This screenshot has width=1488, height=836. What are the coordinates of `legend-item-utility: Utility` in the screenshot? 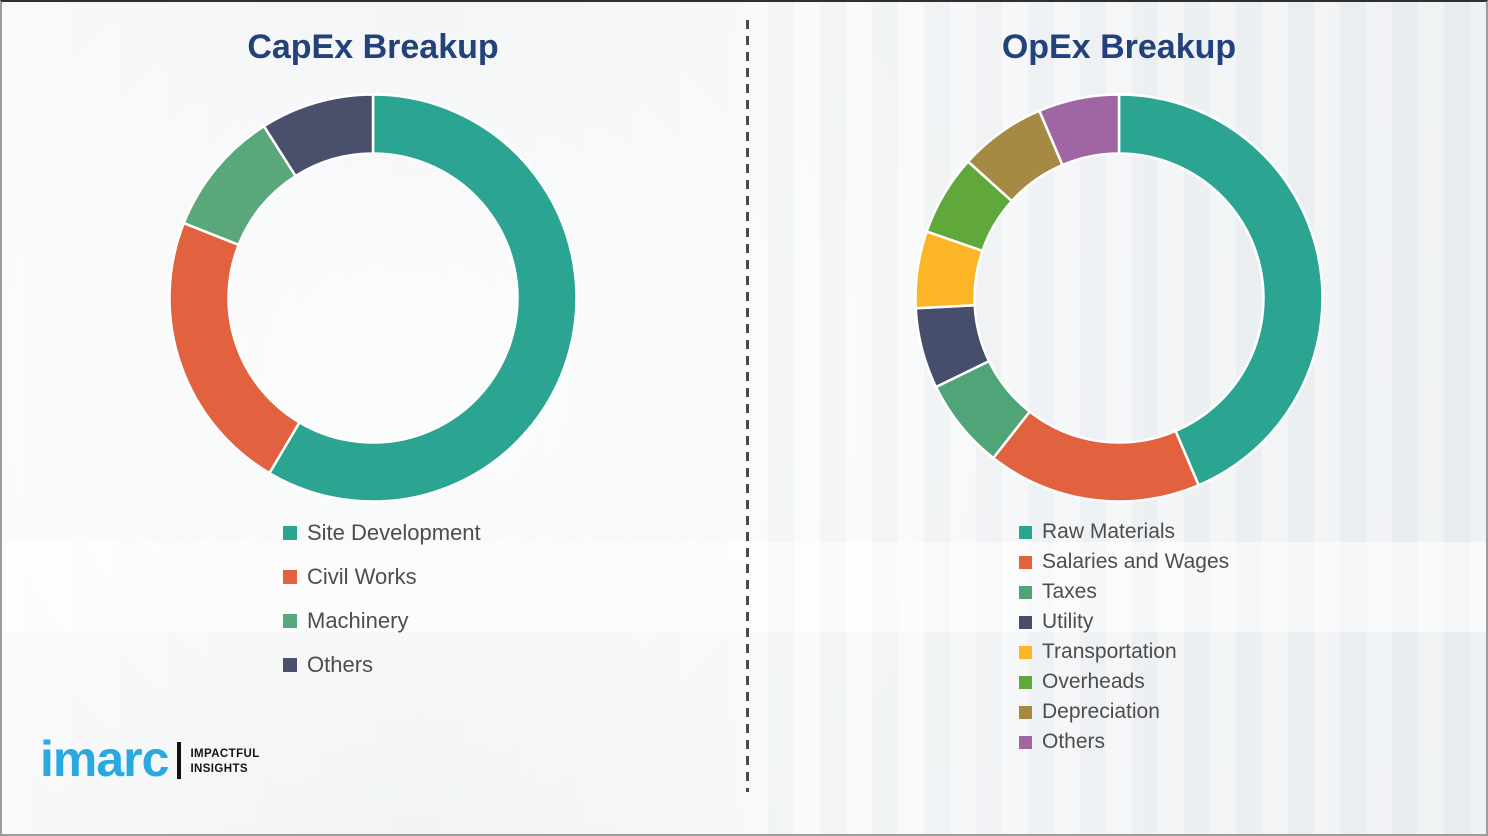 It's located at (1124, 622).